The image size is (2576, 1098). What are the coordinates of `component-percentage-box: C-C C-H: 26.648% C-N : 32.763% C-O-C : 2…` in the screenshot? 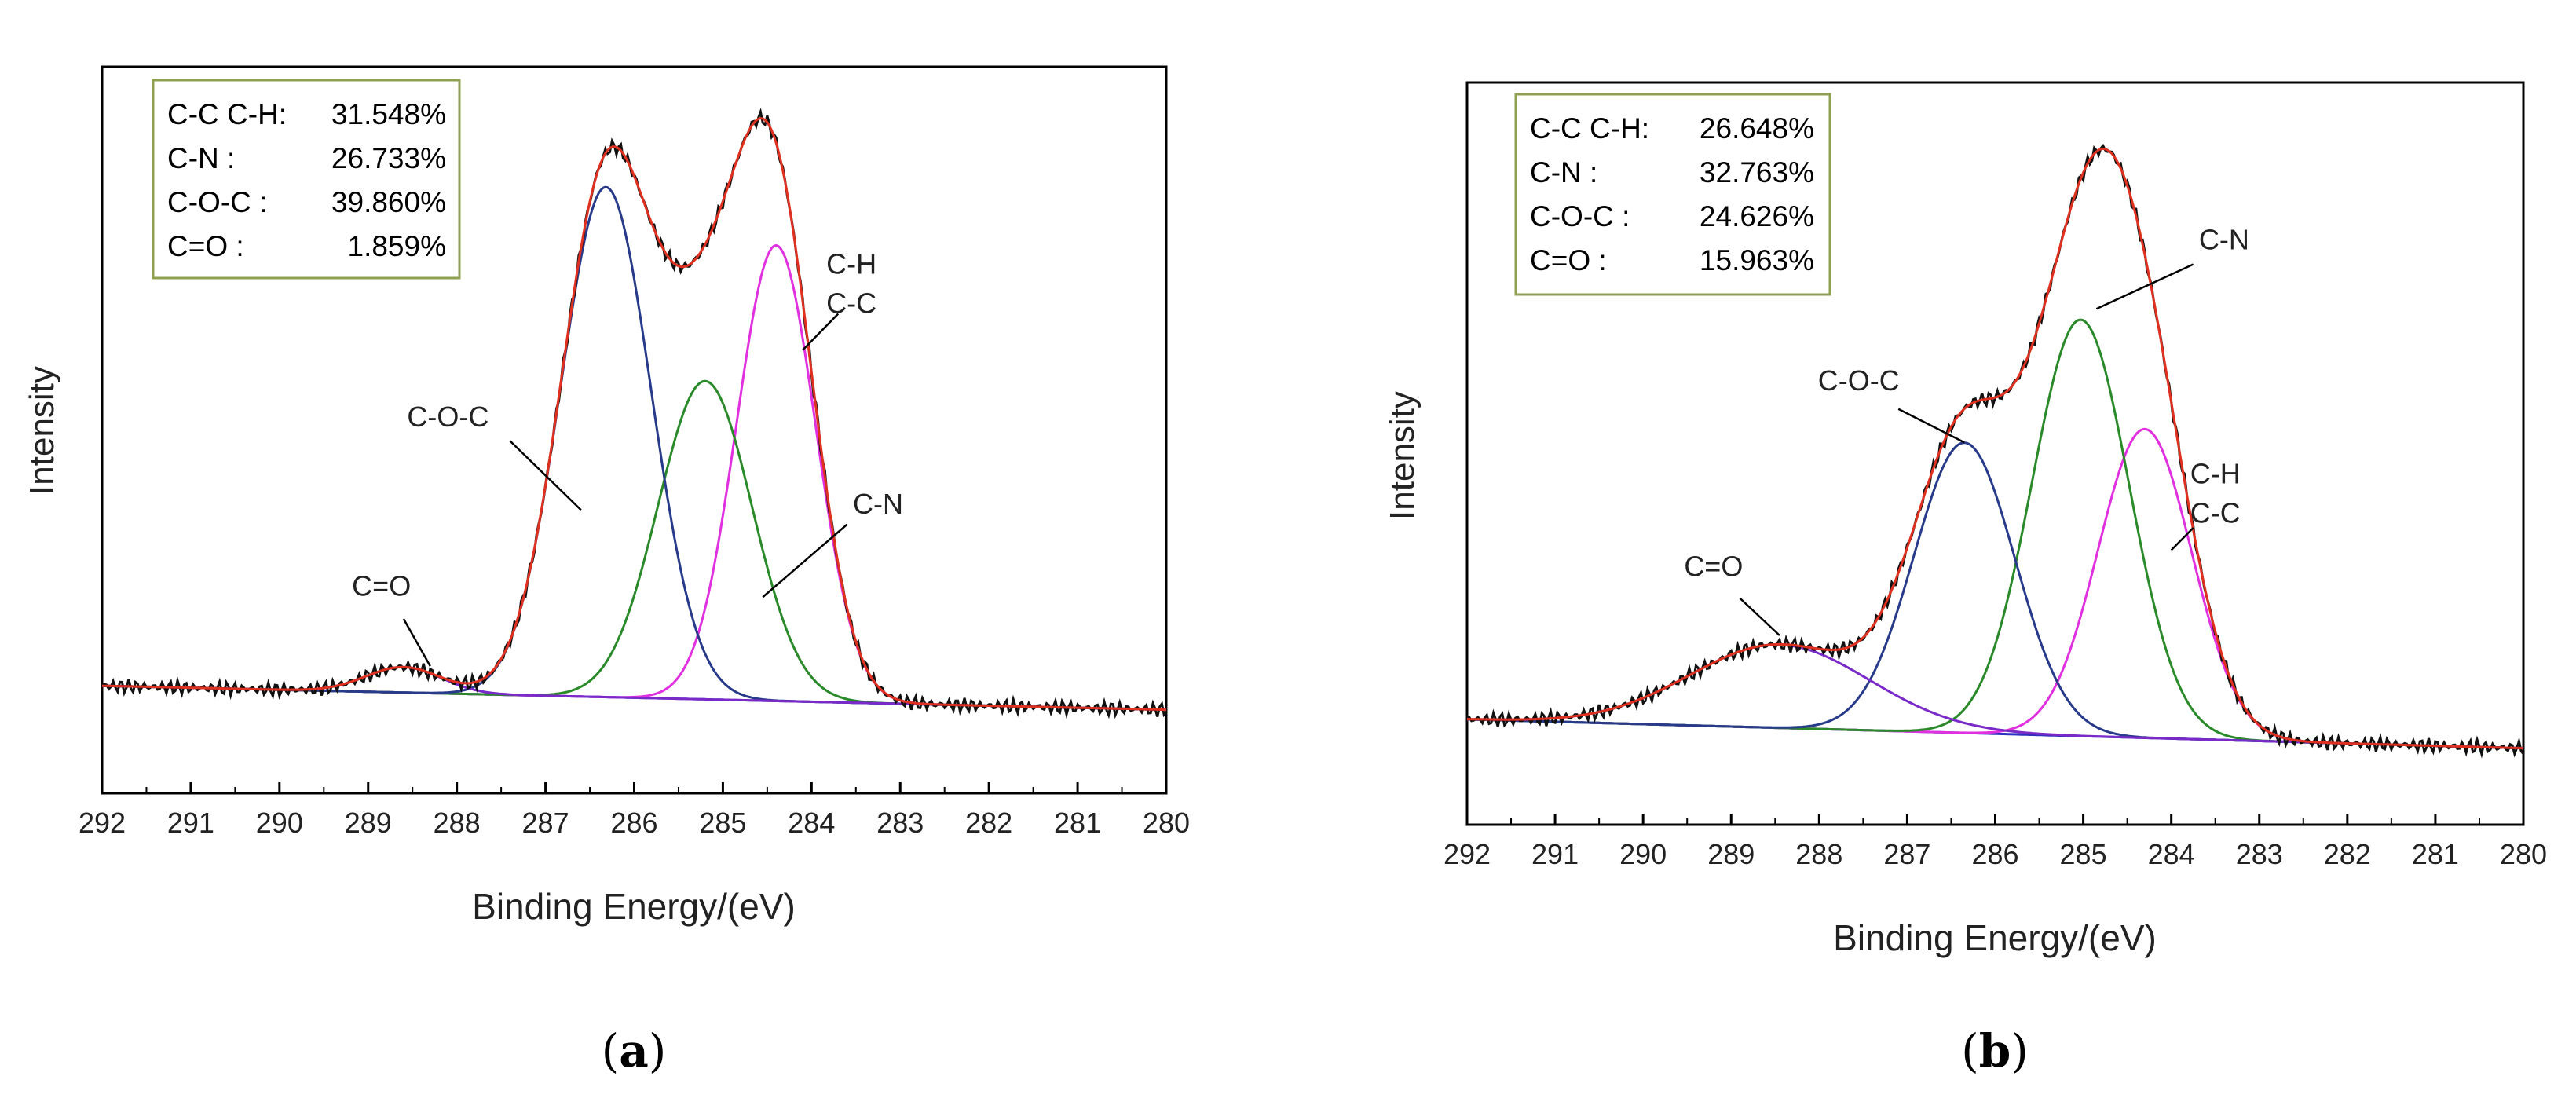 It's located at (1673, 195).